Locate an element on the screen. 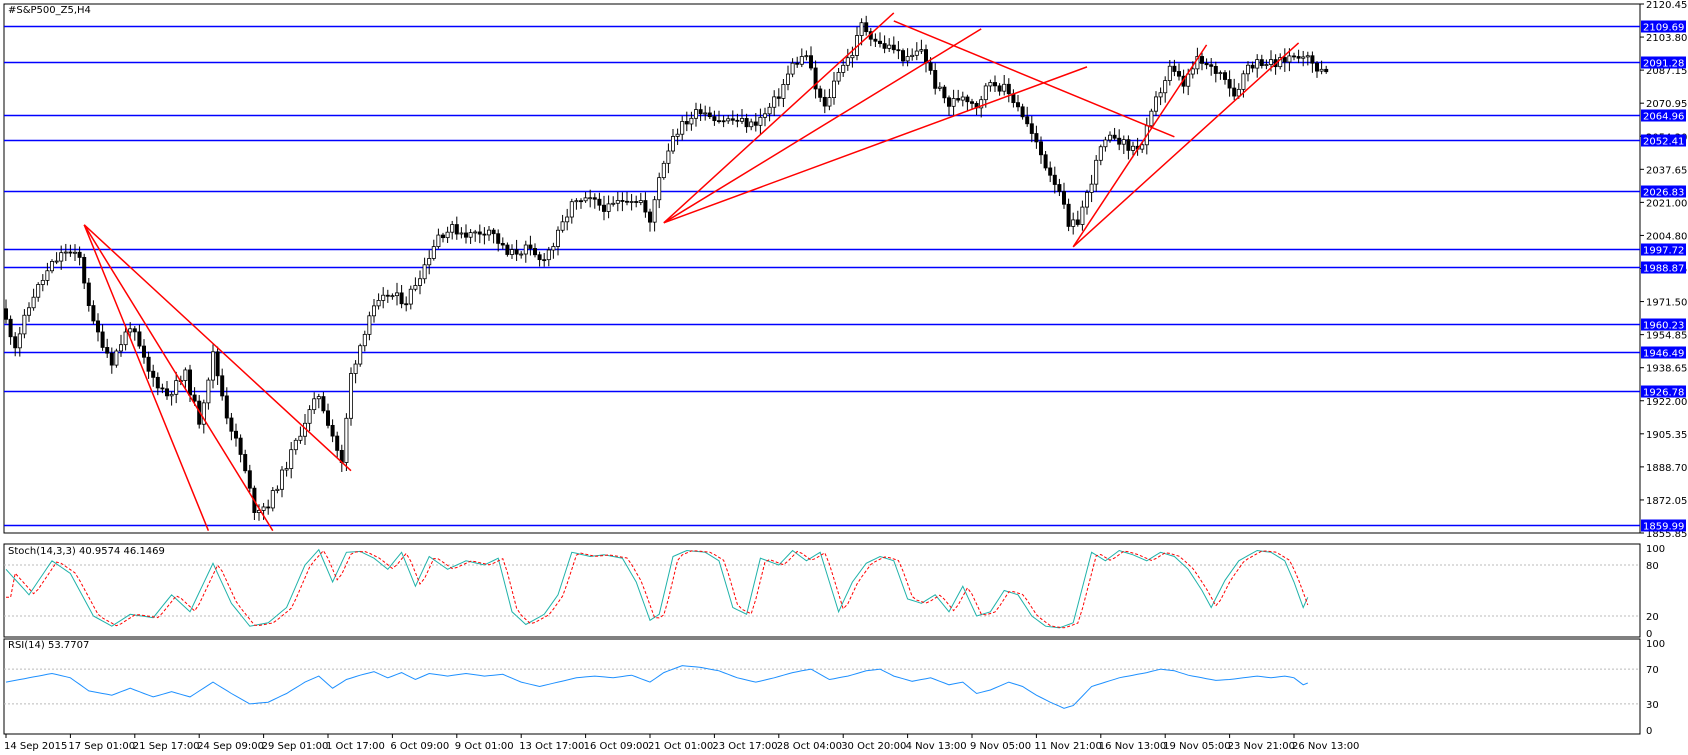  rsi-tick-label: 0 is located at coordinates (1649, 731).